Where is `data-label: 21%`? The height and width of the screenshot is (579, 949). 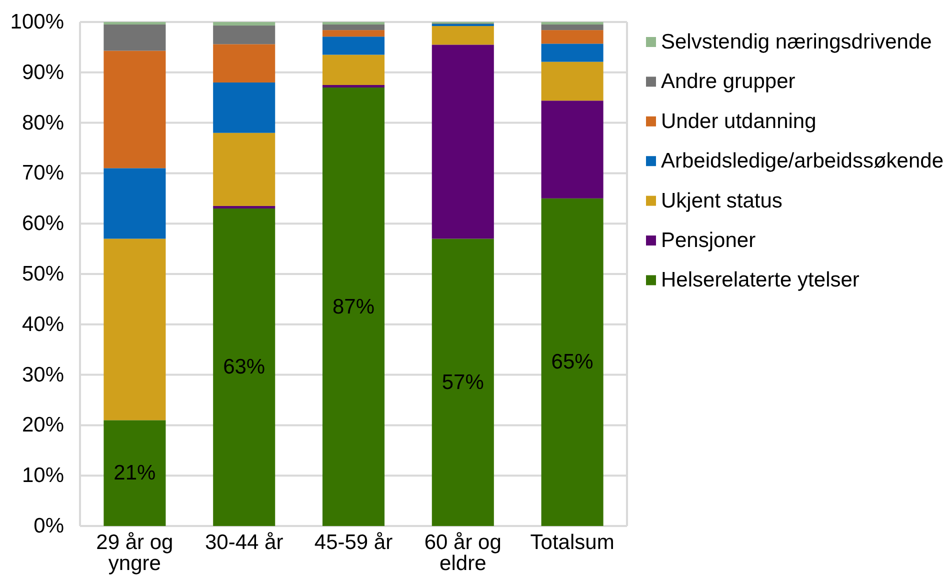 data-label: 21% is located at coordinates (135, 473).